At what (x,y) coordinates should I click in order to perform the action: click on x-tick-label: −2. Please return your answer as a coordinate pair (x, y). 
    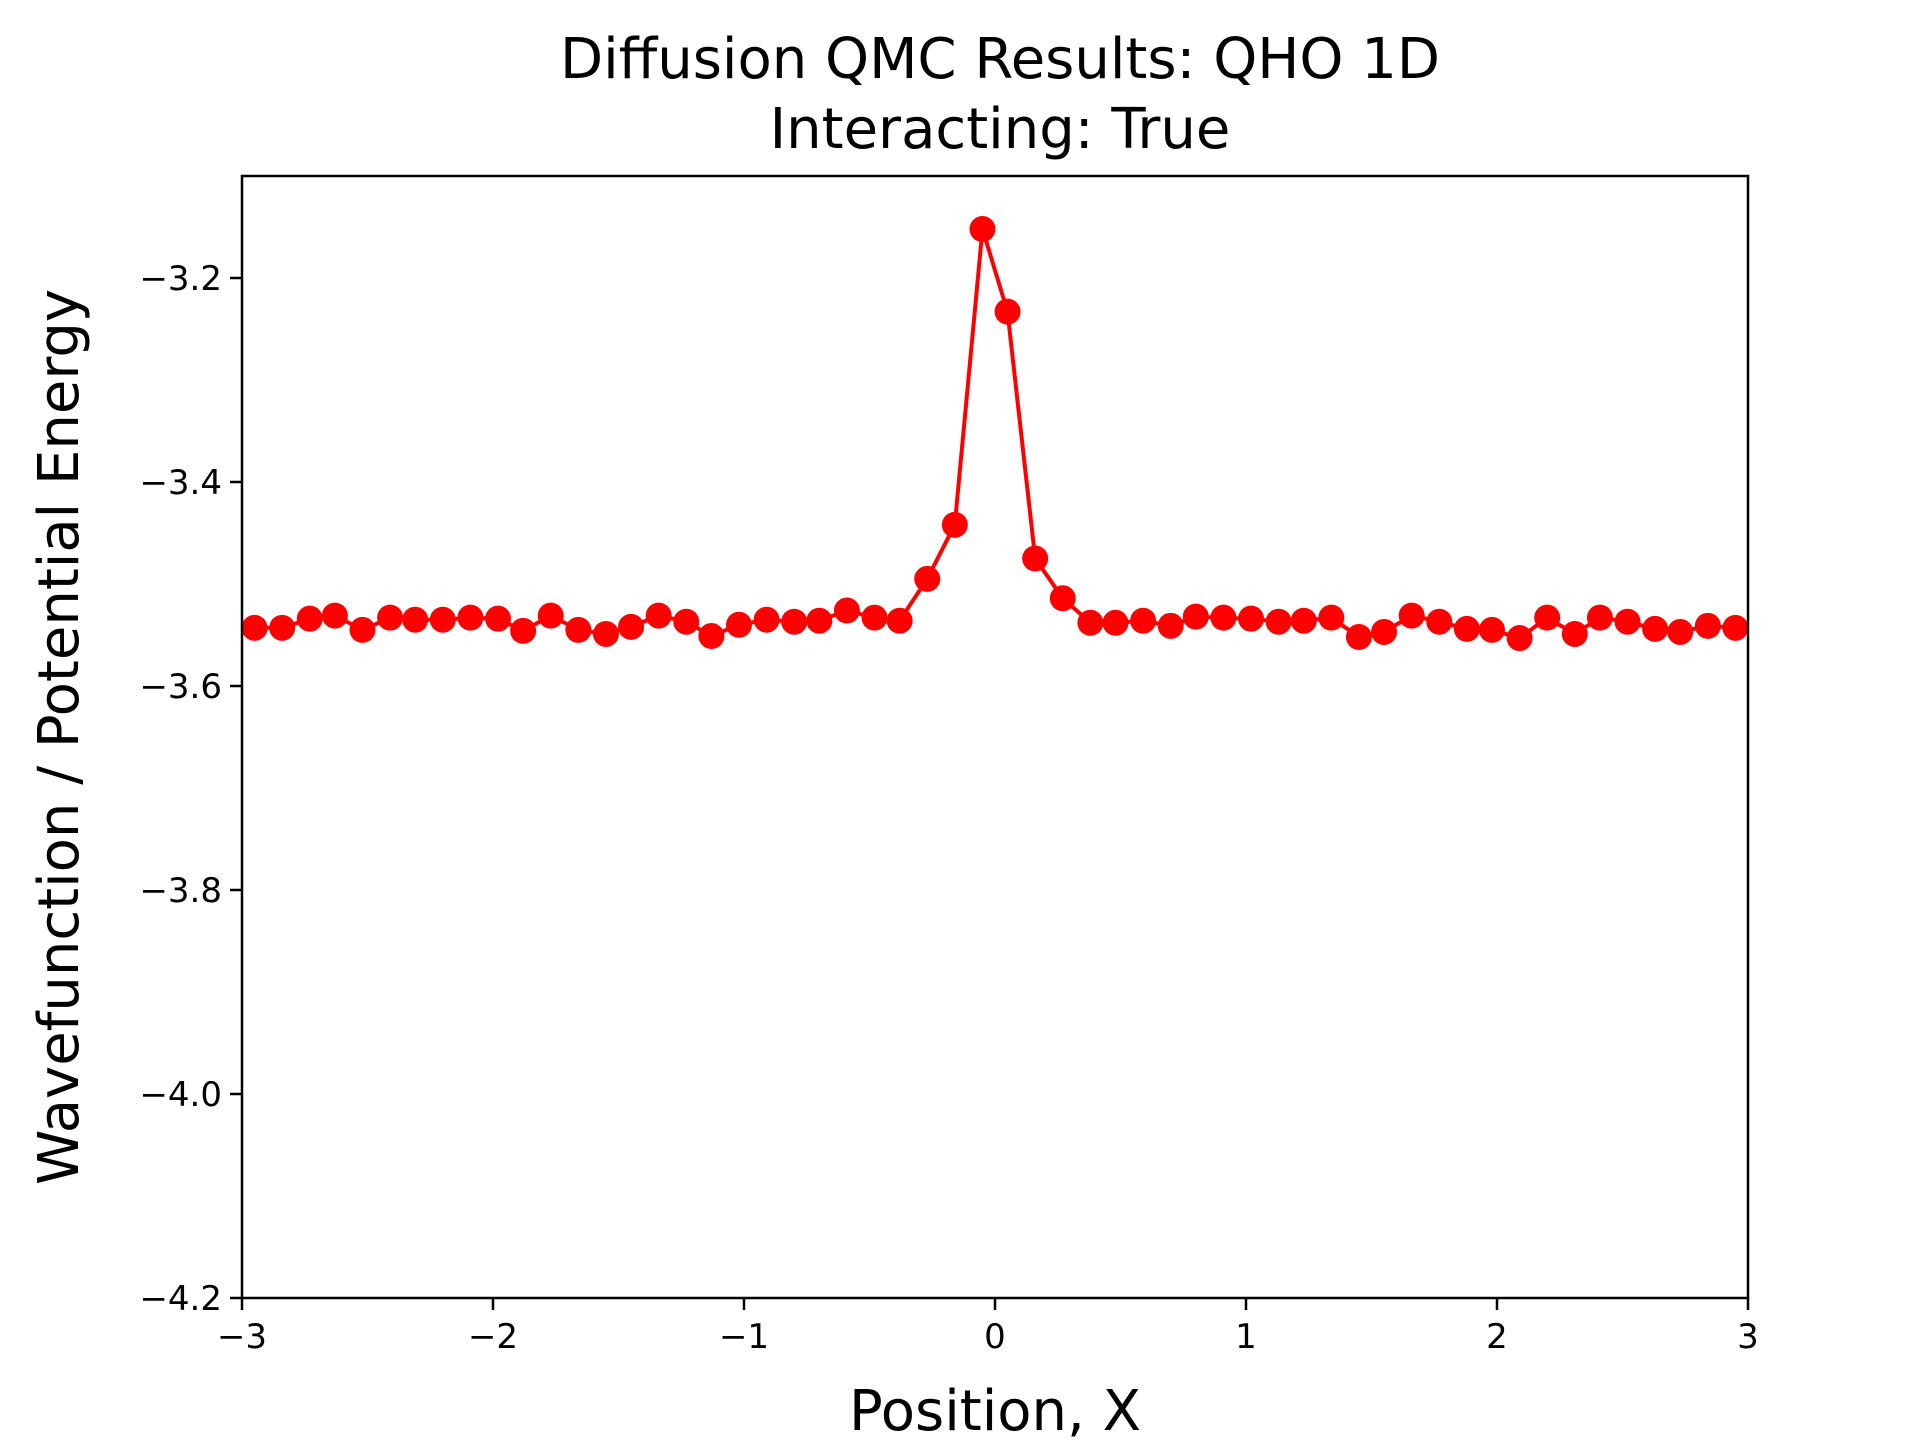
    Looking at the image, I should click on (493, 1337).